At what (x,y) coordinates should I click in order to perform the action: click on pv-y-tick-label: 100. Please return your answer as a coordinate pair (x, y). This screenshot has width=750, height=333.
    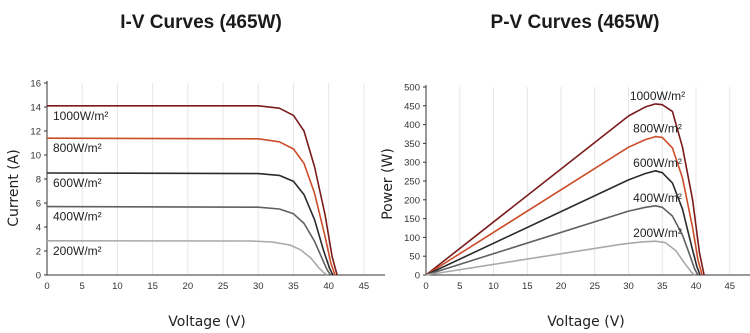
    Looking at the image, I should click on (412, 238).